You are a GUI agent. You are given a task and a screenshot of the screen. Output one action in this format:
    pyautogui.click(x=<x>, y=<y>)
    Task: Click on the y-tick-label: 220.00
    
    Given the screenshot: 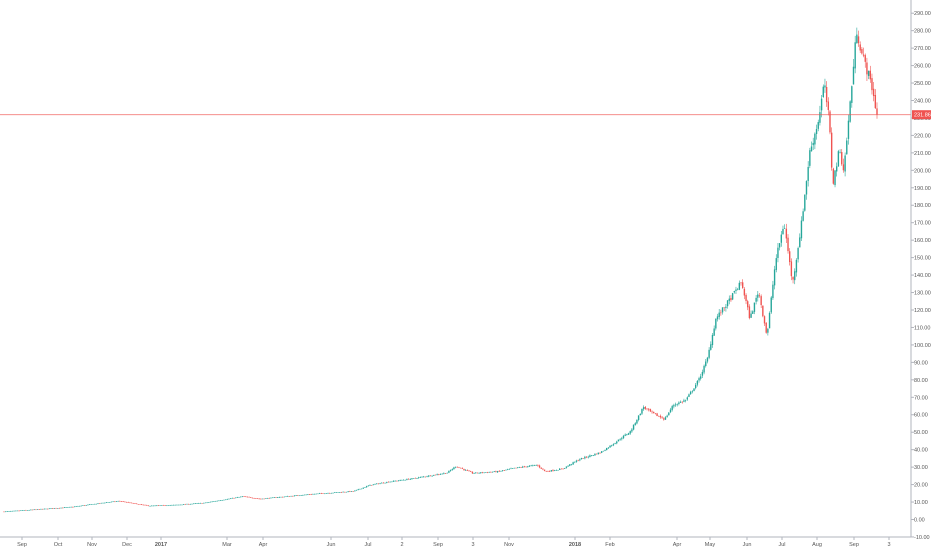 What is the action you would take?
    pyautogui.click(x=922, y=136)
    